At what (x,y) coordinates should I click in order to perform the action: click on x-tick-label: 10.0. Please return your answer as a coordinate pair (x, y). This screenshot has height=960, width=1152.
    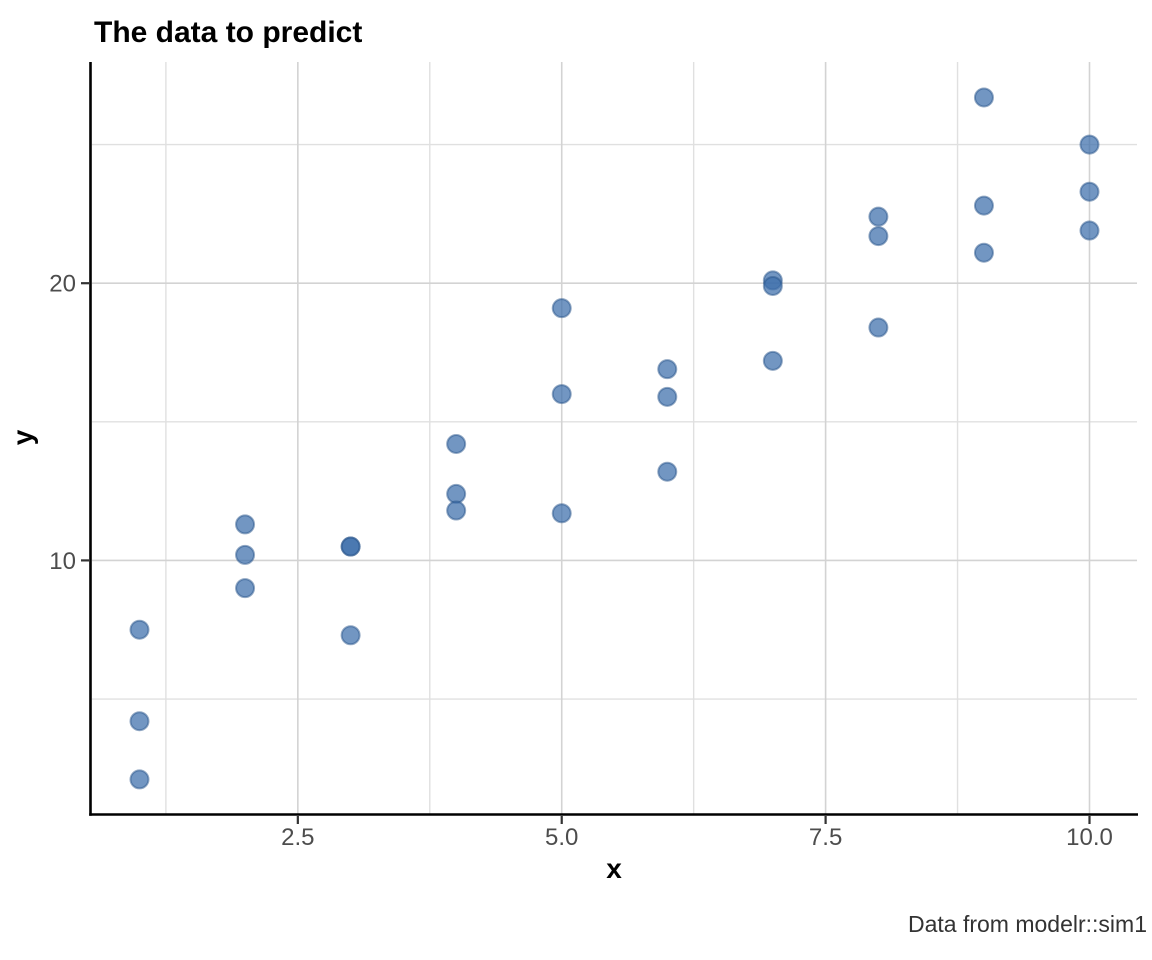
    Looking at the image, I should click on (1089, 837).